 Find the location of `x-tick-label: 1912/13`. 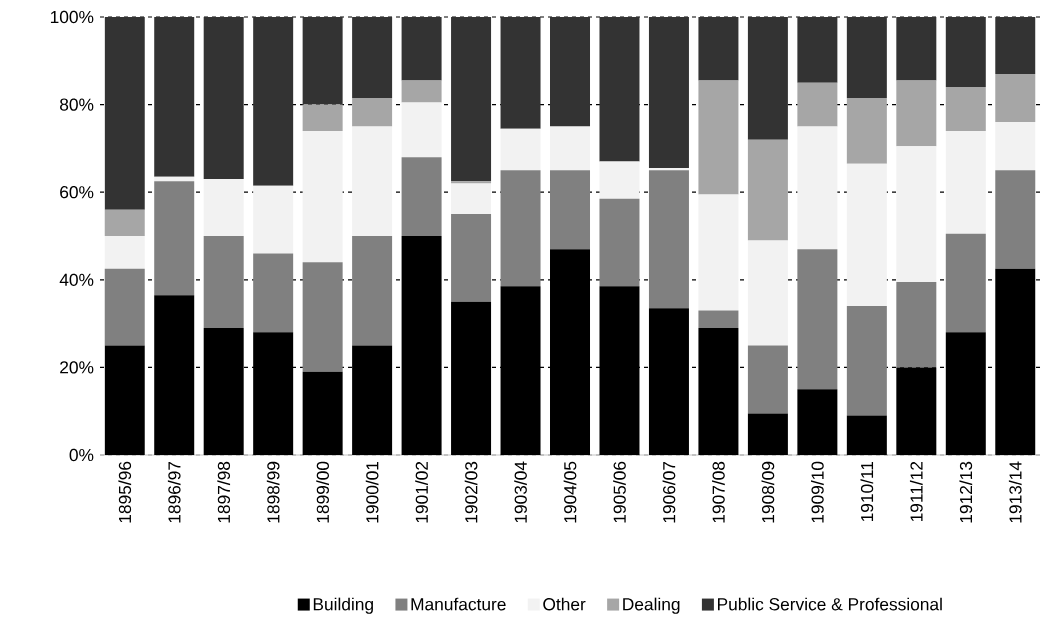

x-tick-label: 1912/13 is located at coordinates (966, 492).